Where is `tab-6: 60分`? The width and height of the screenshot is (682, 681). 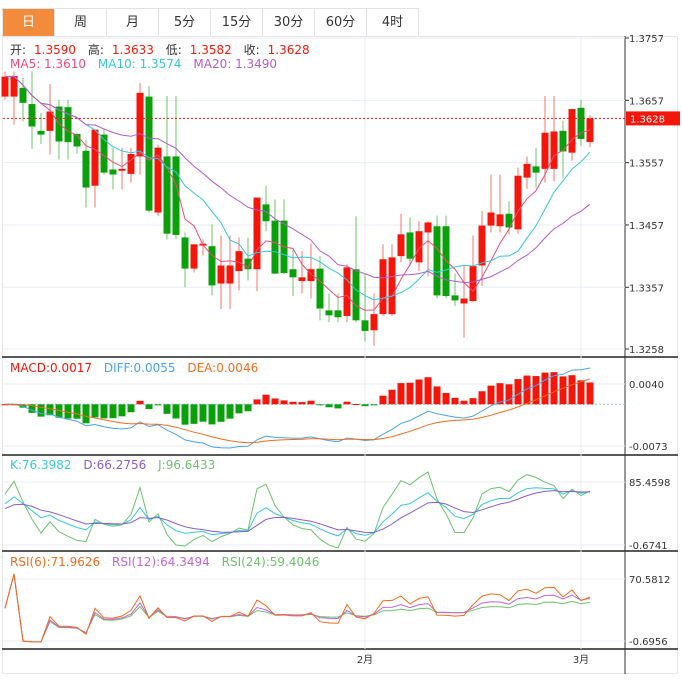 tab-6: 60分 is located at coordinates (341, 22).